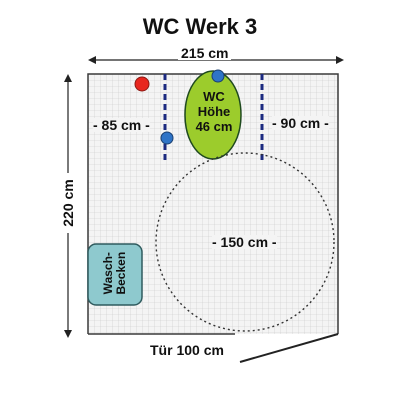  What do you see at coordinates (300, 123) in the screenshot?
I see `right-gap-label: - 90 cm -` at bounding box center [300, 123].